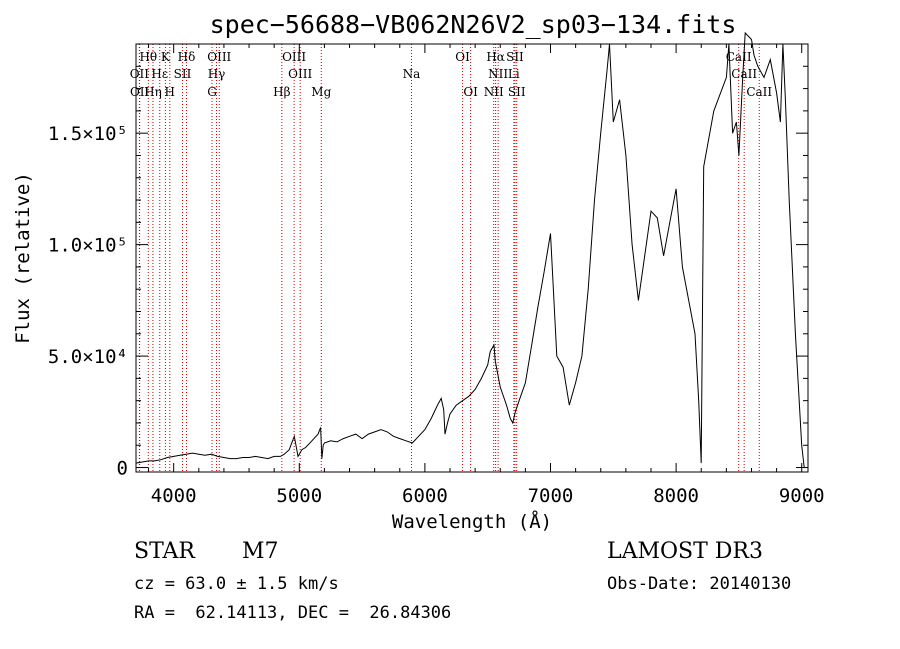 Image resolution: width=900 pixels, height=649 pixels. Describe the element at coordinates (685, 551) in the screenshot. I see `survey-name: LAMOST DR3` at that location.